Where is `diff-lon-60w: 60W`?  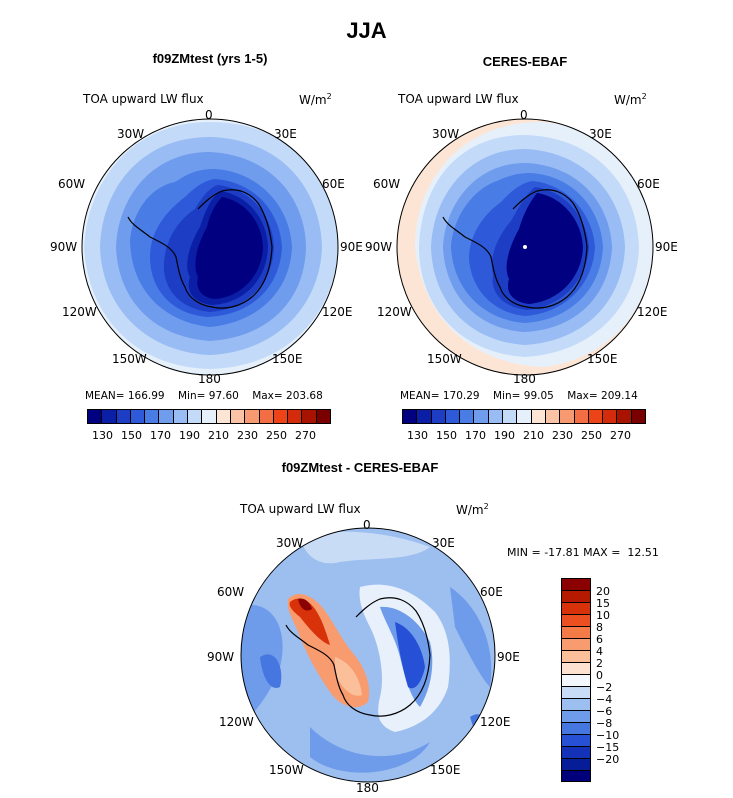
diff-lon-60w: 60W is located at coordinates (231, 592).